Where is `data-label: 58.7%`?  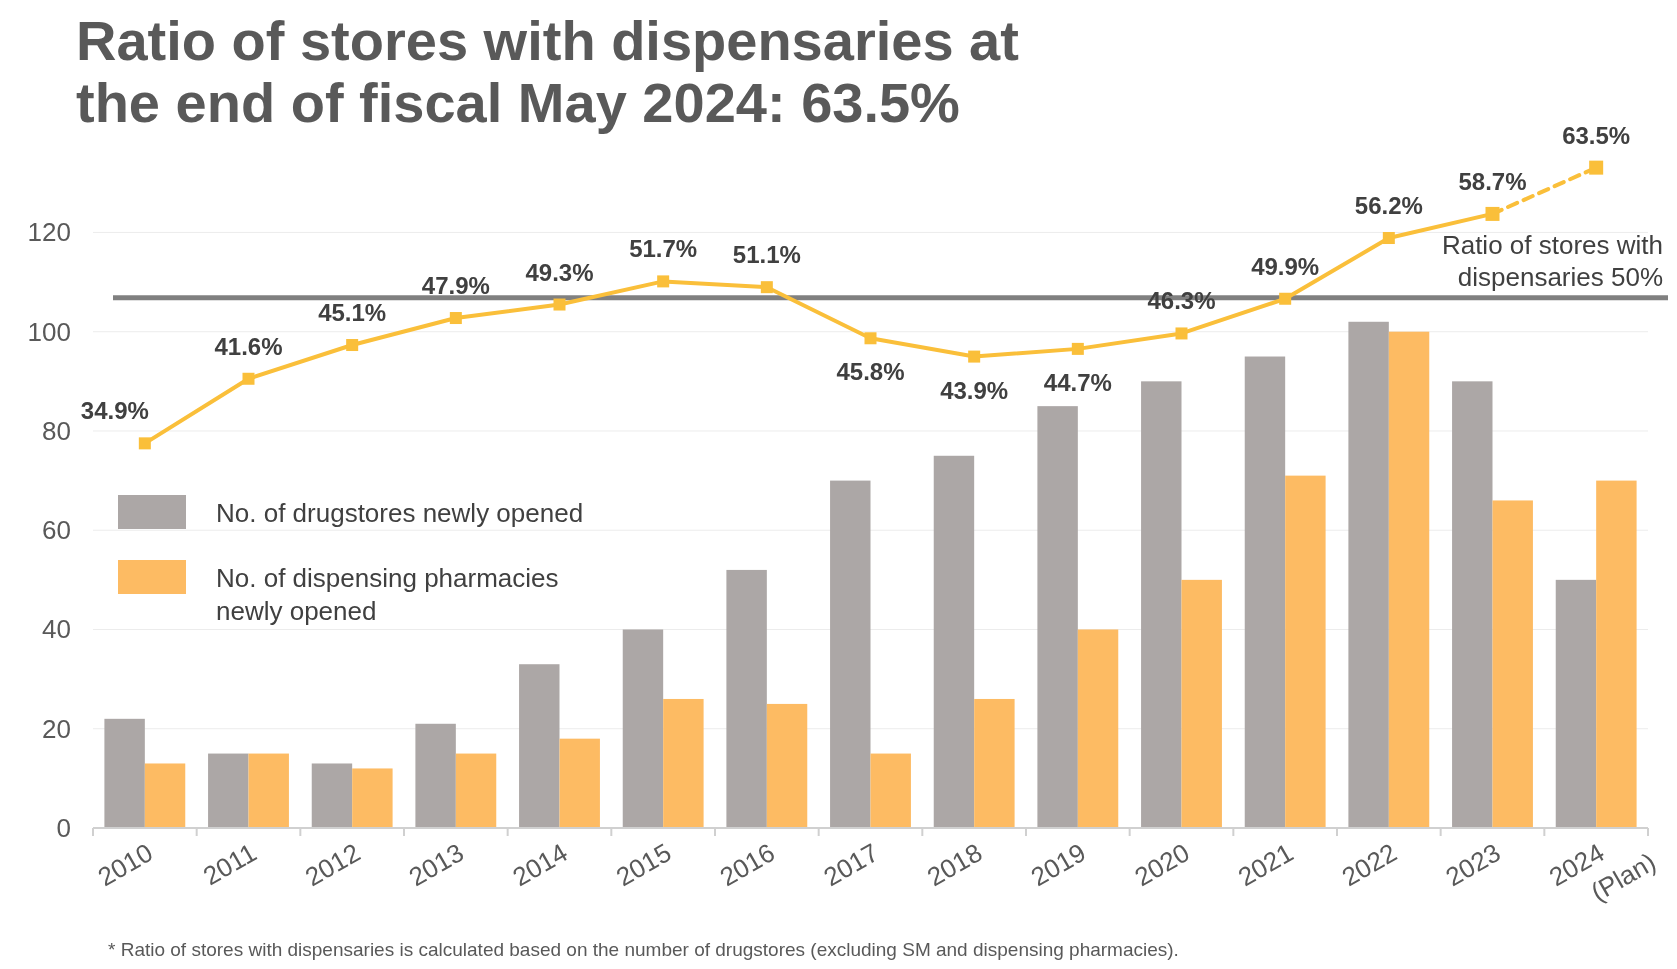
data-label: 58.7% is located at coordinates (1492, 181).